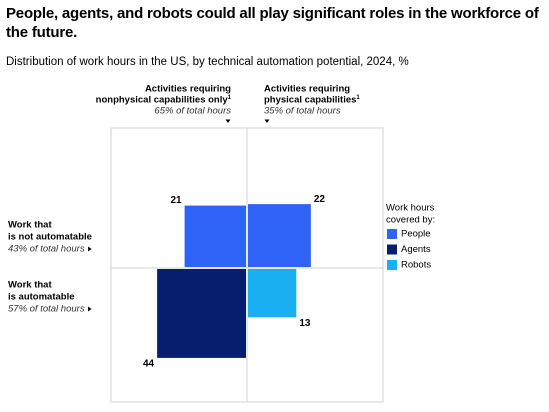 The height and width of the screenshot is (412, 549). What do you see at coordinates (320, 199) in the screenshot?
I see `value-label: 22` at bounding box center [320, 199].